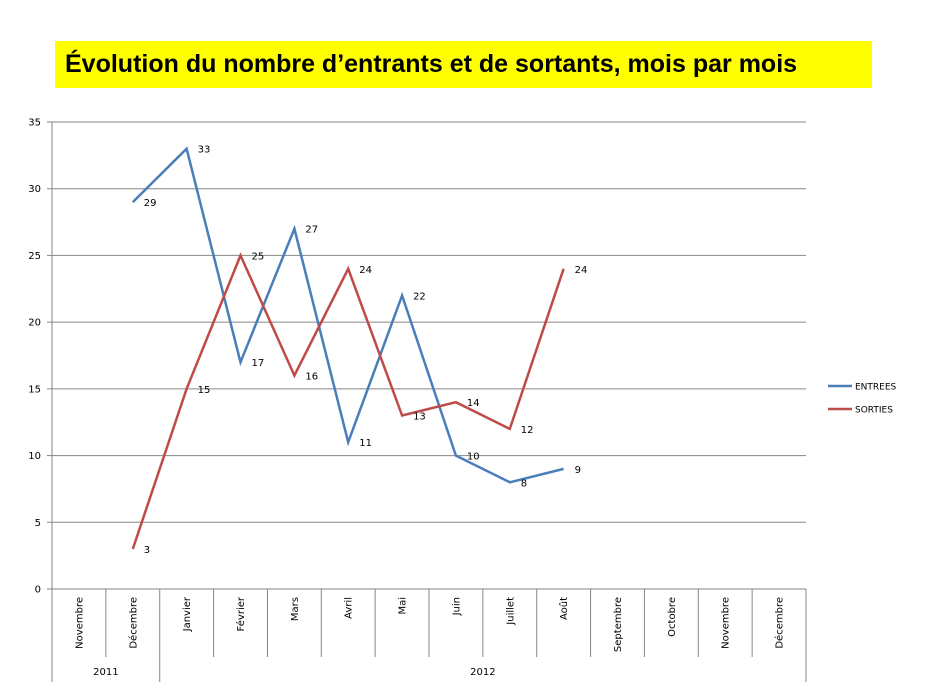  What do you see at coordinates (258, 363) in the screenshot?
I see `data-label-entrees: 17` at bounding box center [258, 363].